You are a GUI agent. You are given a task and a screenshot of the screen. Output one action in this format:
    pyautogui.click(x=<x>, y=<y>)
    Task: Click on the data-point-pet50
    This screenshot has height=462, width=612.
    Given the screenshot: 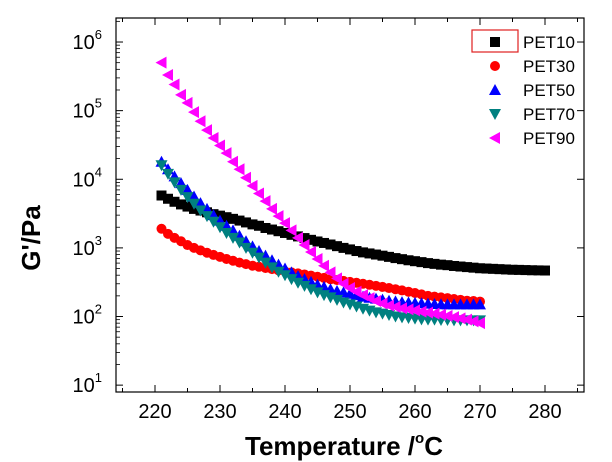 What is the action you would take?
    pyautogui.click(x=233, y=230)
    